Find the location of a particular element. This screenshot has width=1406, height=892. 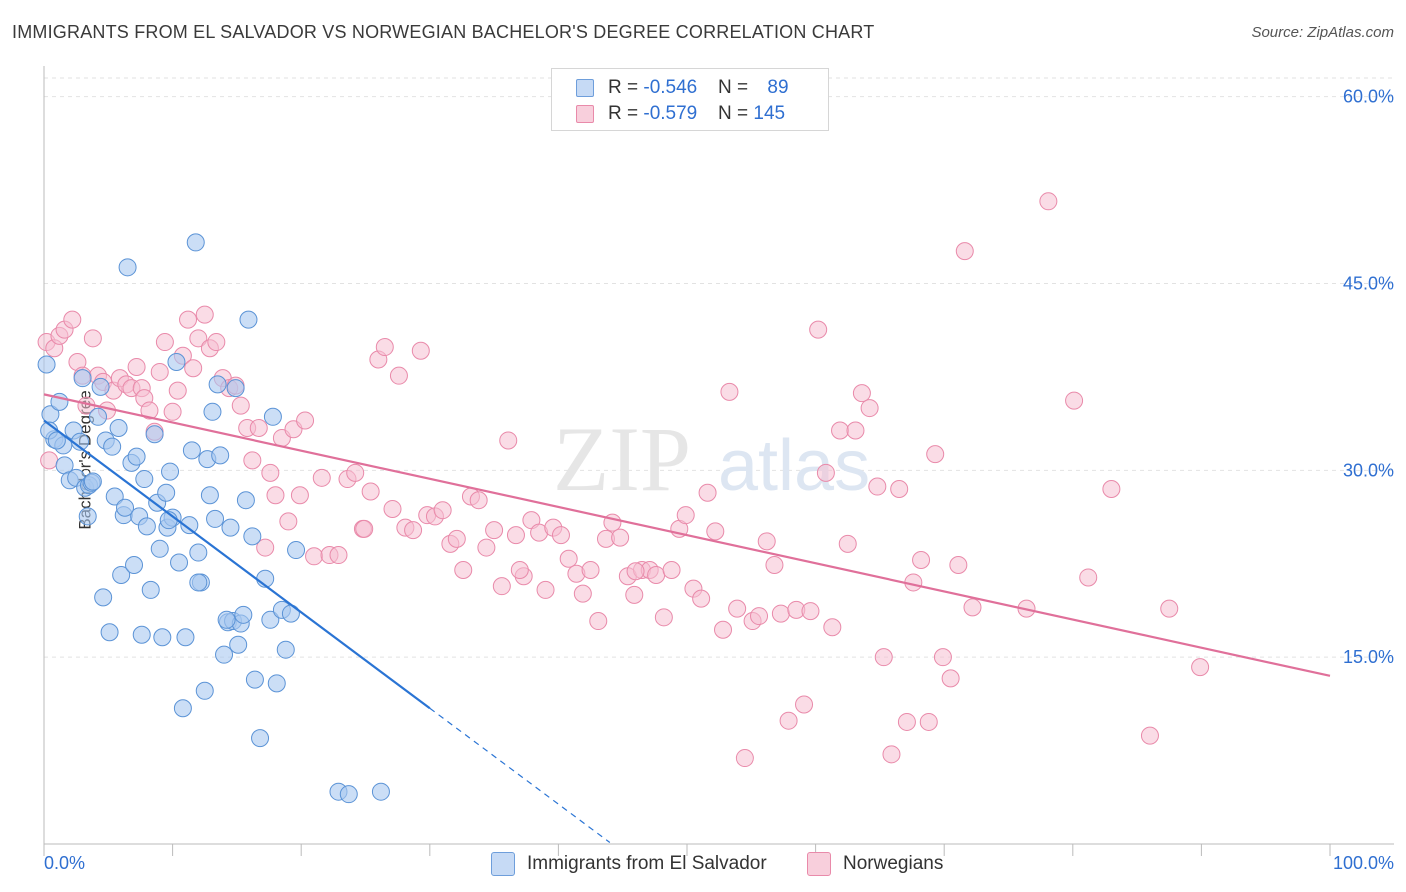

el-salvador-trend-extension is located at coordinates (520, 775).